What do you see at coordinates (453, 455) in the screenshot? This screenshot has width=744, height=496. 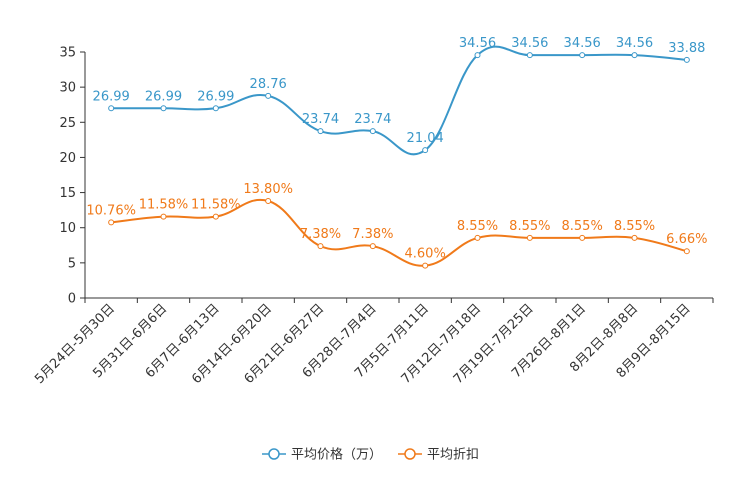 I see `legend-label: 平均折扣` at bounding box center [453, 455].